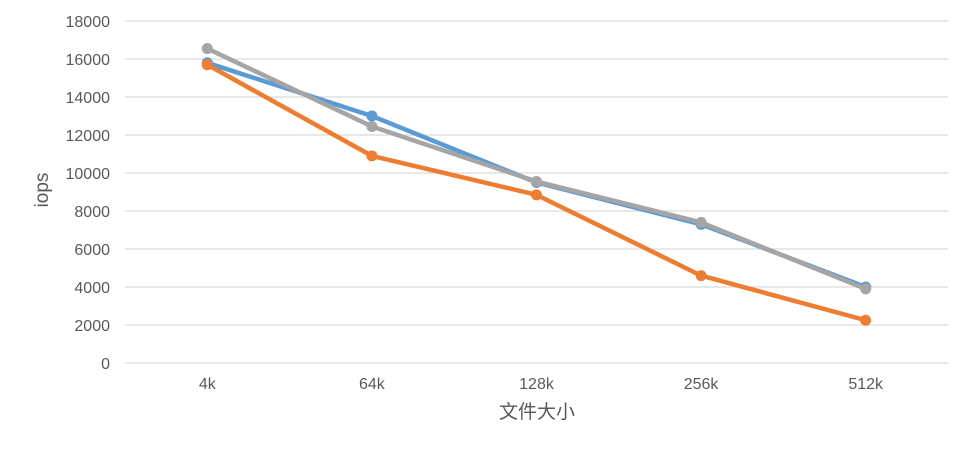  I want to click on x-axis-ticks: 4k 64k 128k 256k 512k, so click(541, 384).